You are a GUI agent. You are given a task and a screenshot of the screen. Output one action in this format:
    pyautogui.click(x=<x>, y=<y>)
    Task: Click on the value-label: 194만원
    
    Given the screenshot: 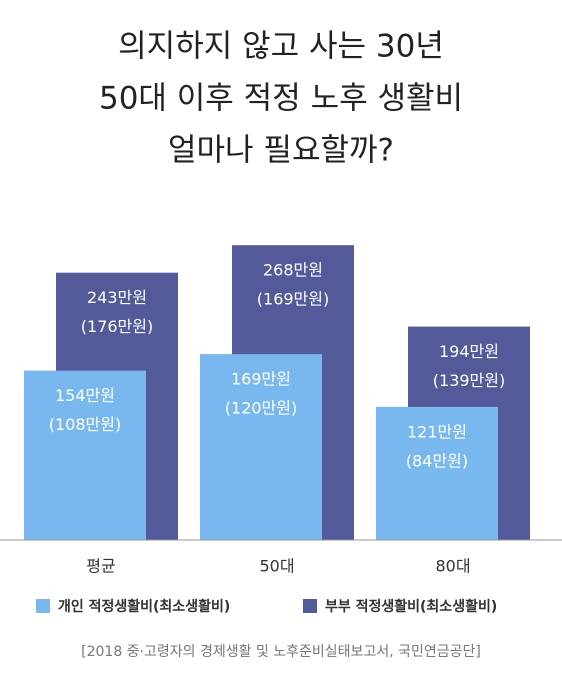 What is the action you would take?
    pyautogui.click(x=469, y=351)
    